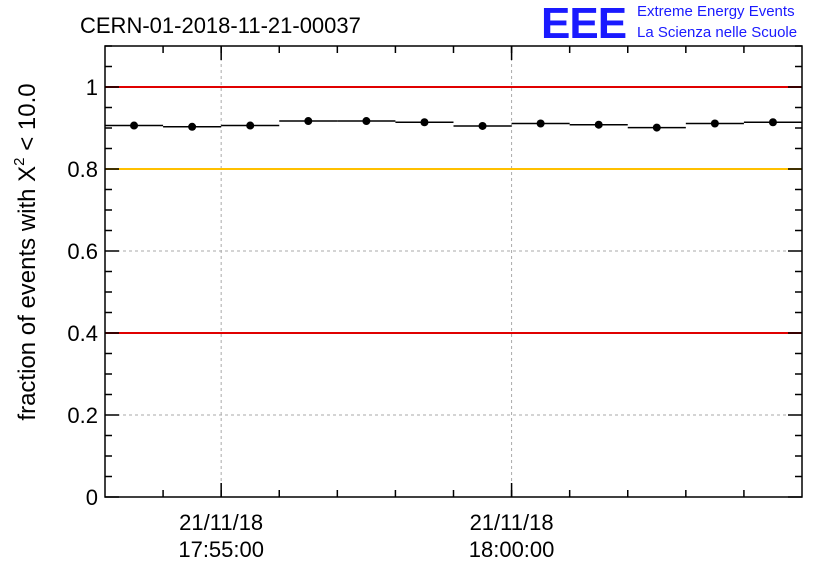  What do you see at coordinates (27, 174) in the screenshot?
I see `y-axis-label-chi: X` at bounding box center [27, 174].